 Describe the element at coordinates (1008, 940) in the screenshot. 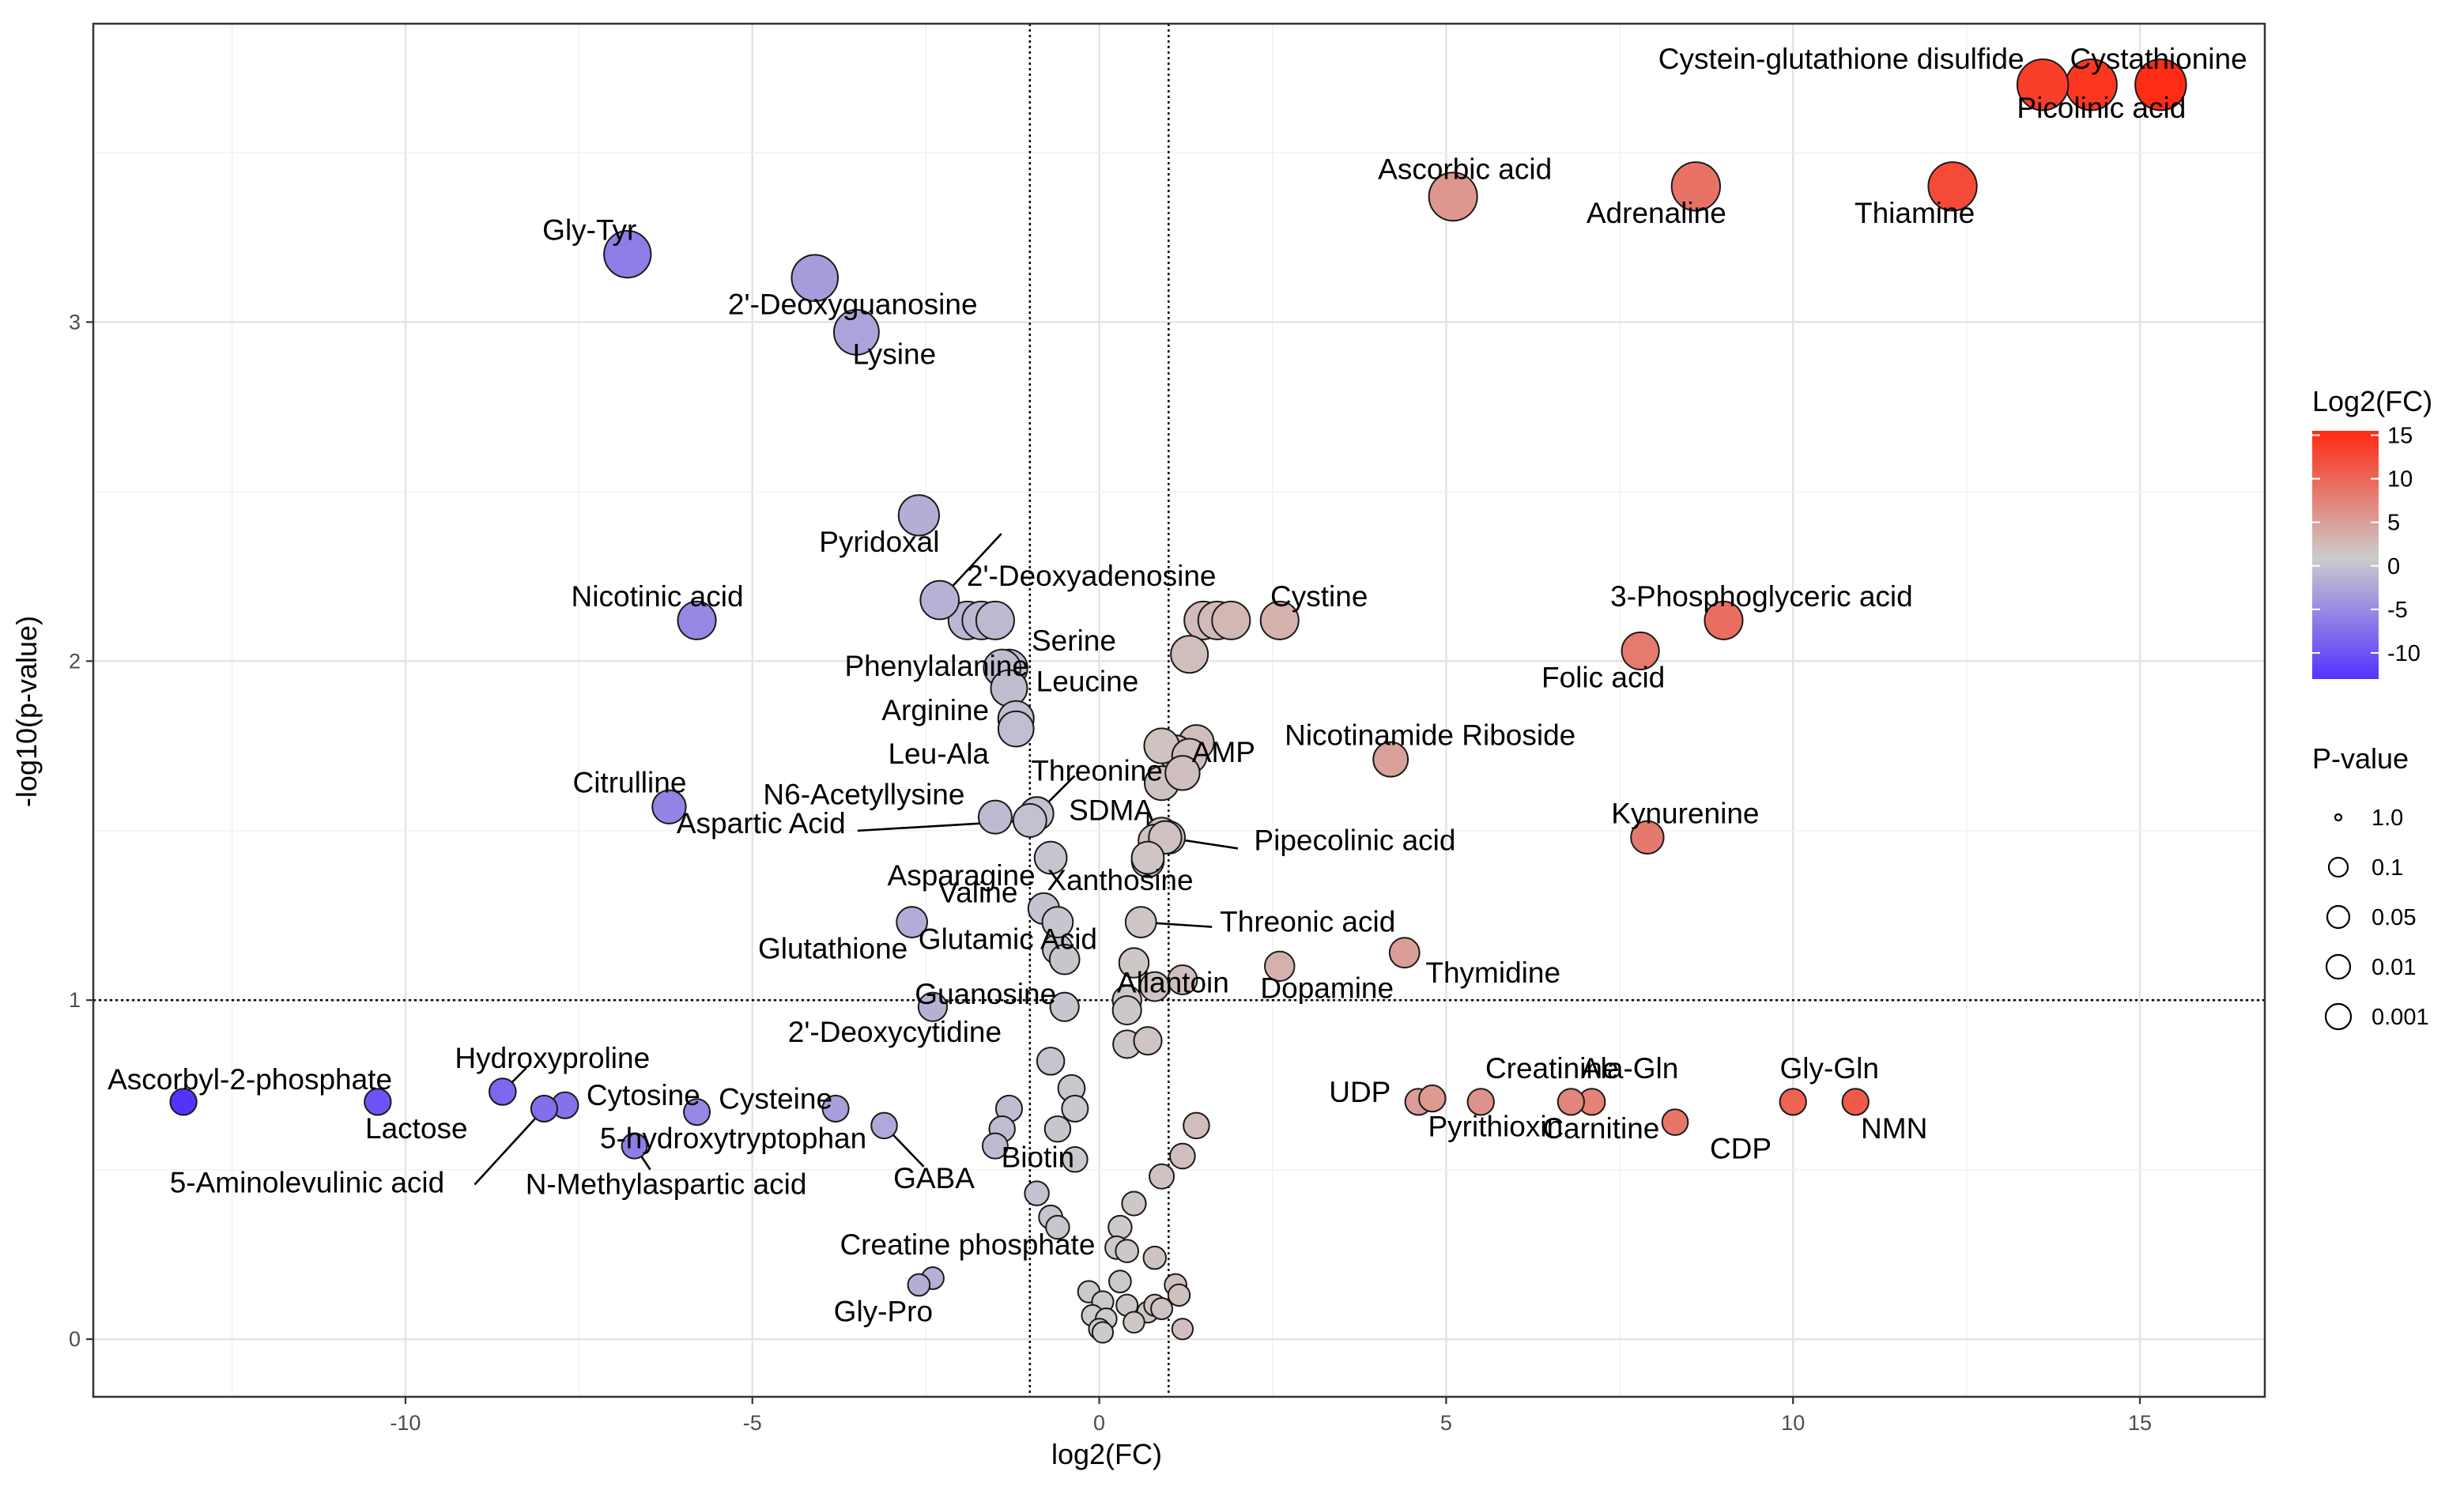

I see `point-label: Glutamic Acid` at that location.